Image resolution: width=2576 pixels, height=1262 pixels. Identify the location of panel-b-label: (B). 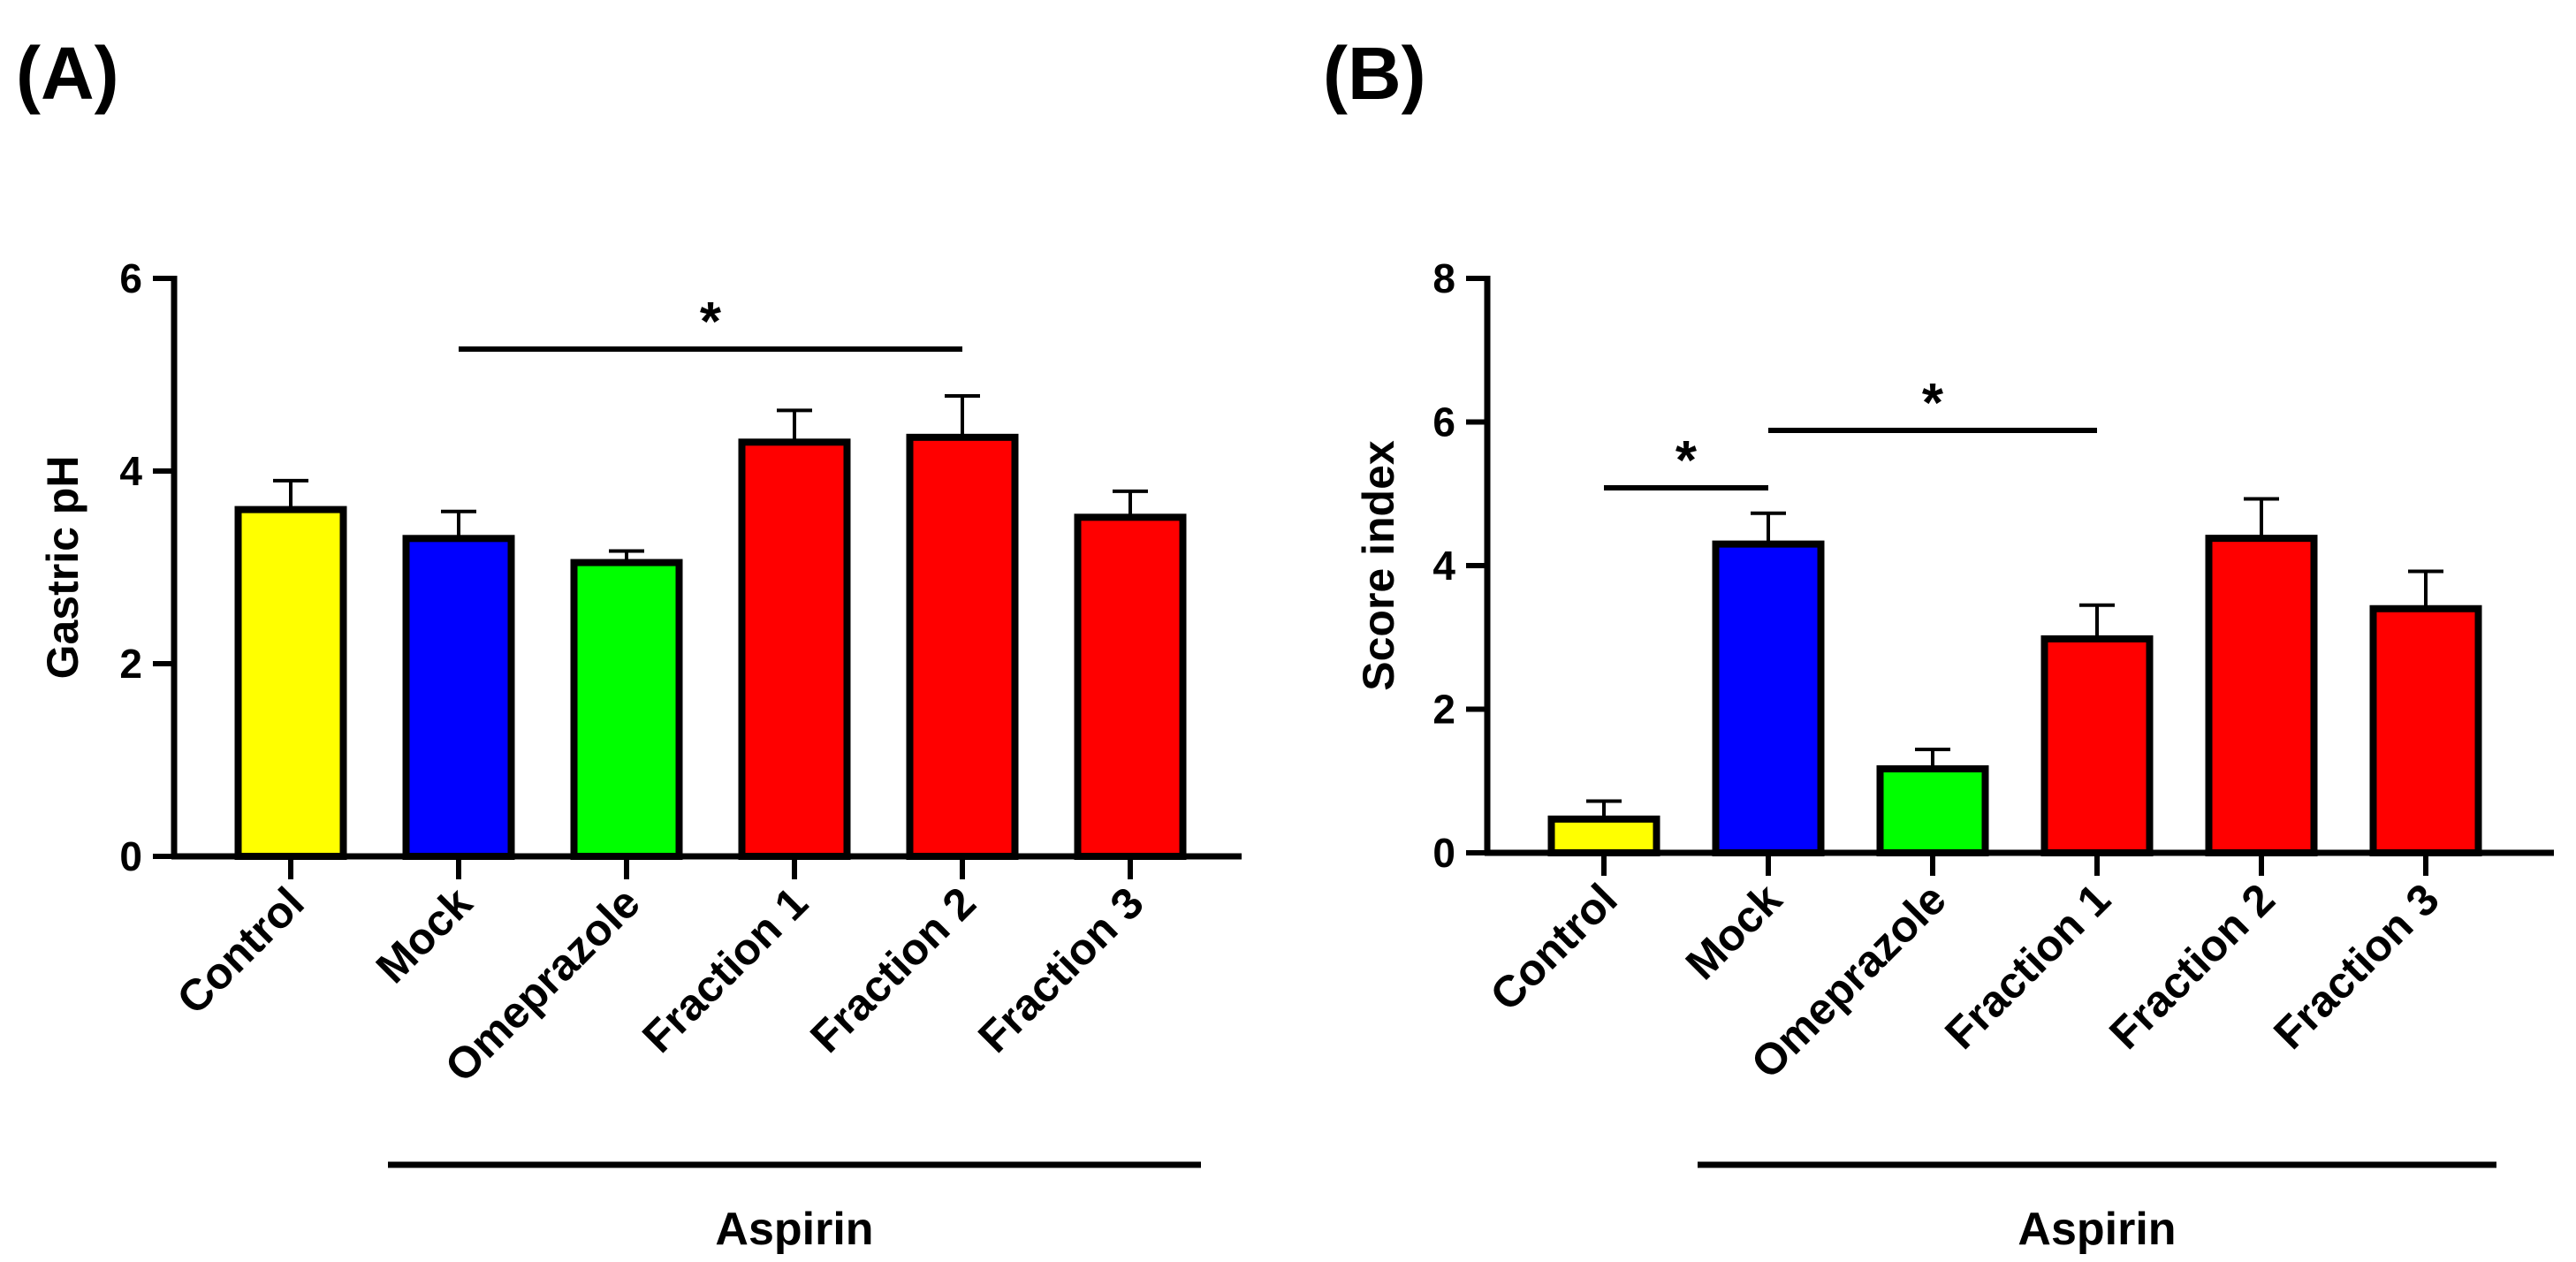
(1374, 73).